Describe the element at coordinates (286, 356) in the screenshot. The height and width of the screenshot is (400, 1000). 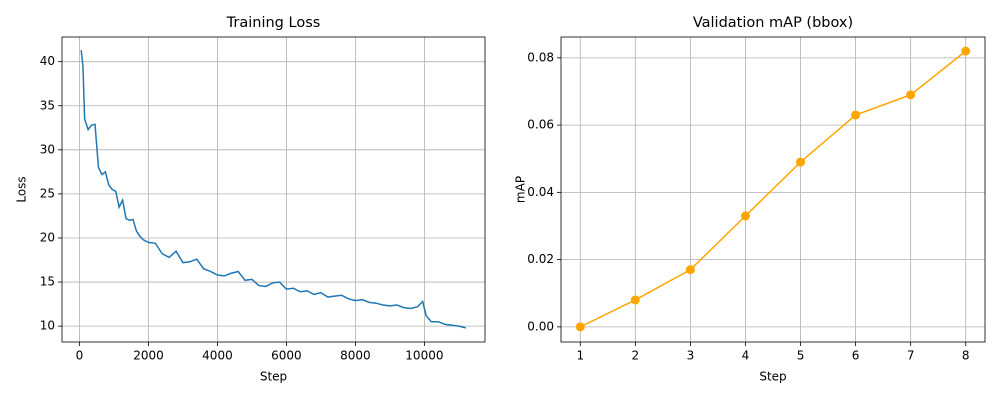
I see `x-tick-label: 6000` at that location.